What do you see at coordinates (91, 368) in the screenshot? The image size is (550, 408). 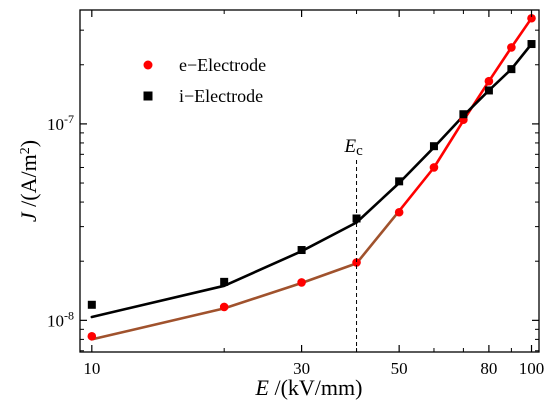 I see `x-tick-label: 10` at bounding box center [91, 368].